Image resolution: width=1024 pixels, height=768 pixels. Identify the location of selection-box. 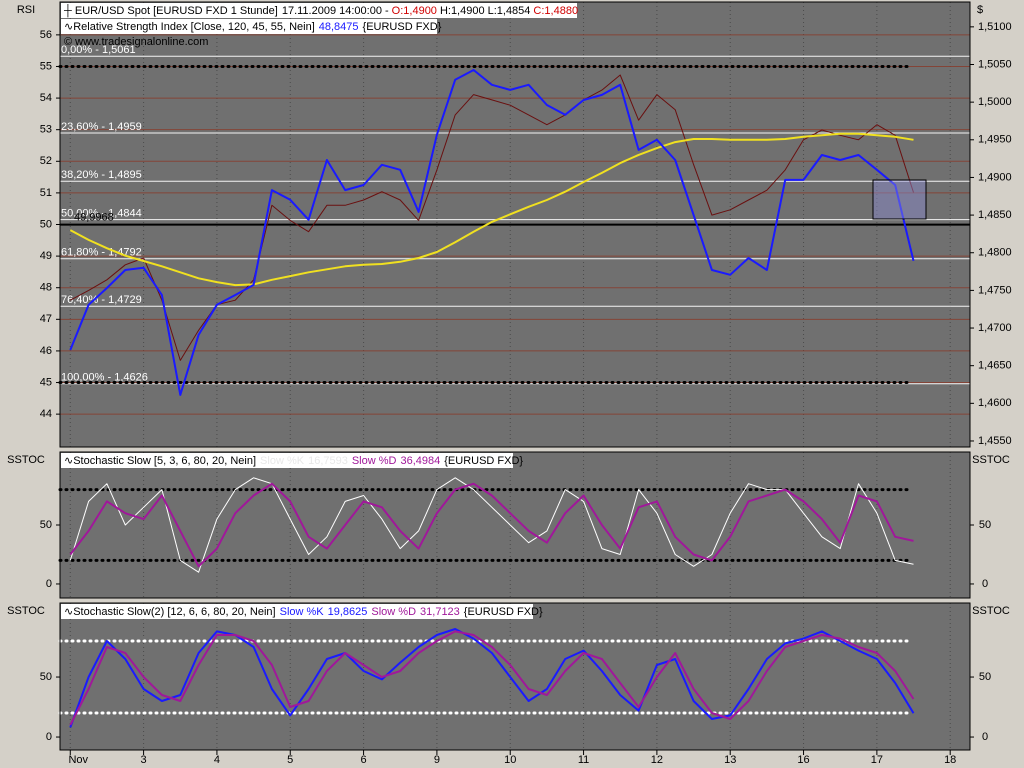
(899, 199).